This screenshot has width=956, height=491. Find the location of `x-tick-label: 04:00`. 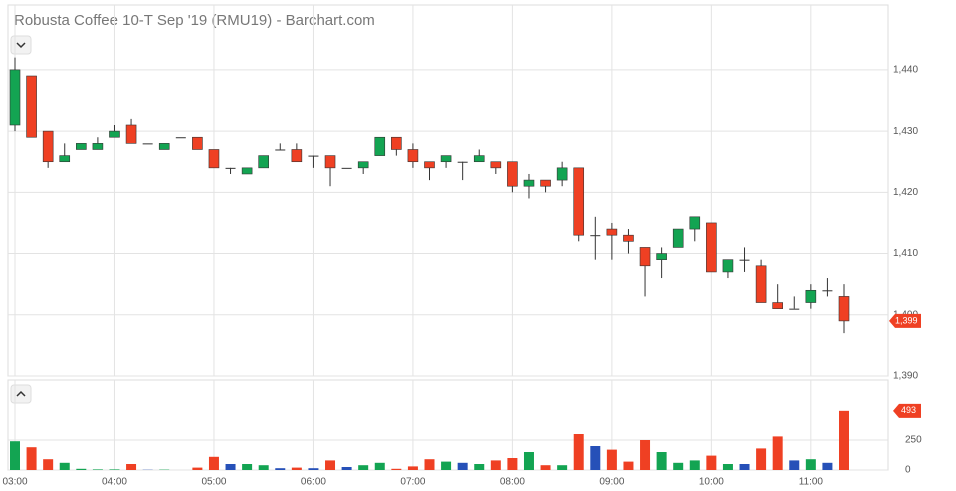

x-tick-label: 04:00 is located at coordinates (114, 482).